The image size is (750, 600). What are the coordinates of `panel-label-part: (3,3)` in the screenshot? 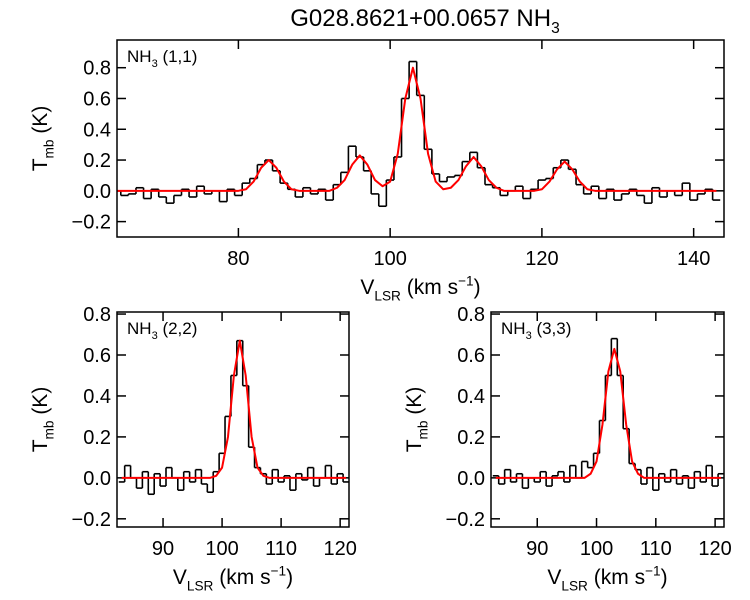 It's located at (552, 328).